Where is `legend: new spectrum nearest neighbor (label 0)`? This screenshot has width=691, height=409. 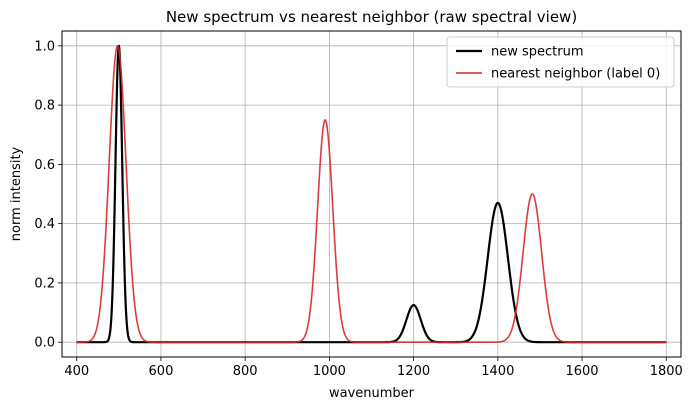
legend: new spectrum nearest neighbor (label 0) is located at coordinates (560, 62).